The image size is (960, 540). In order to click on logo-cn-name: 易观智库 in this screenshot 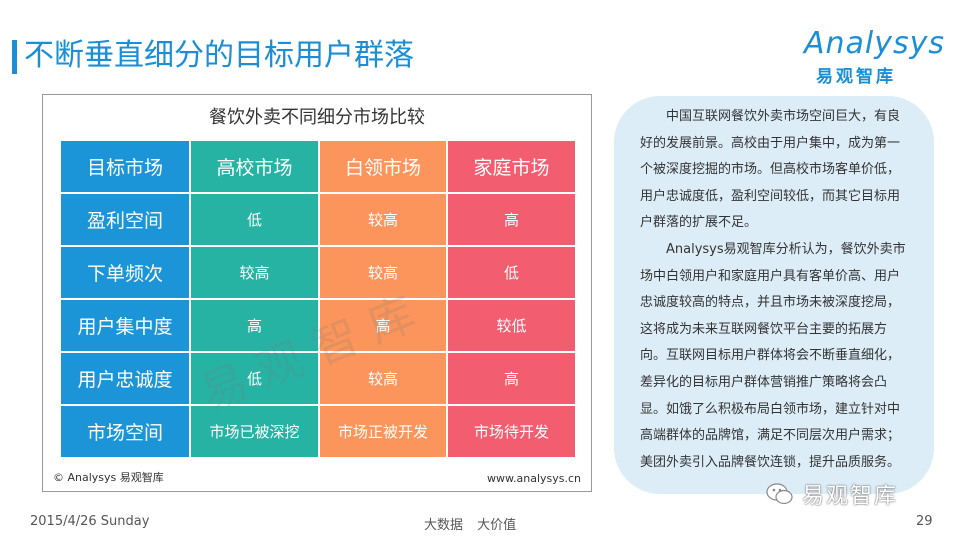, I will do `click(856, 77)`.